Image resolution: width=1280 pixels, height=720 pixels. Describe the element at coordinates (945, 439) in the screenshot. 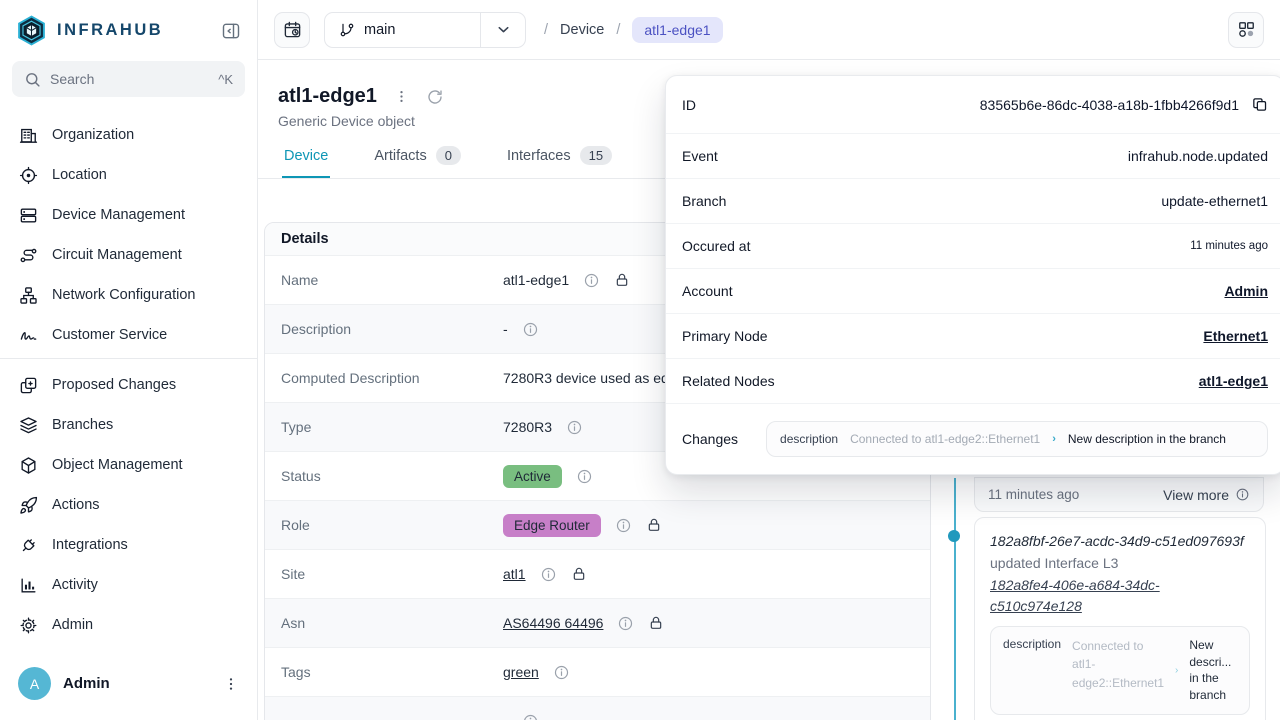

I see `change-old-value: Connected to atl1-edge2::Ethernet1` at that location.